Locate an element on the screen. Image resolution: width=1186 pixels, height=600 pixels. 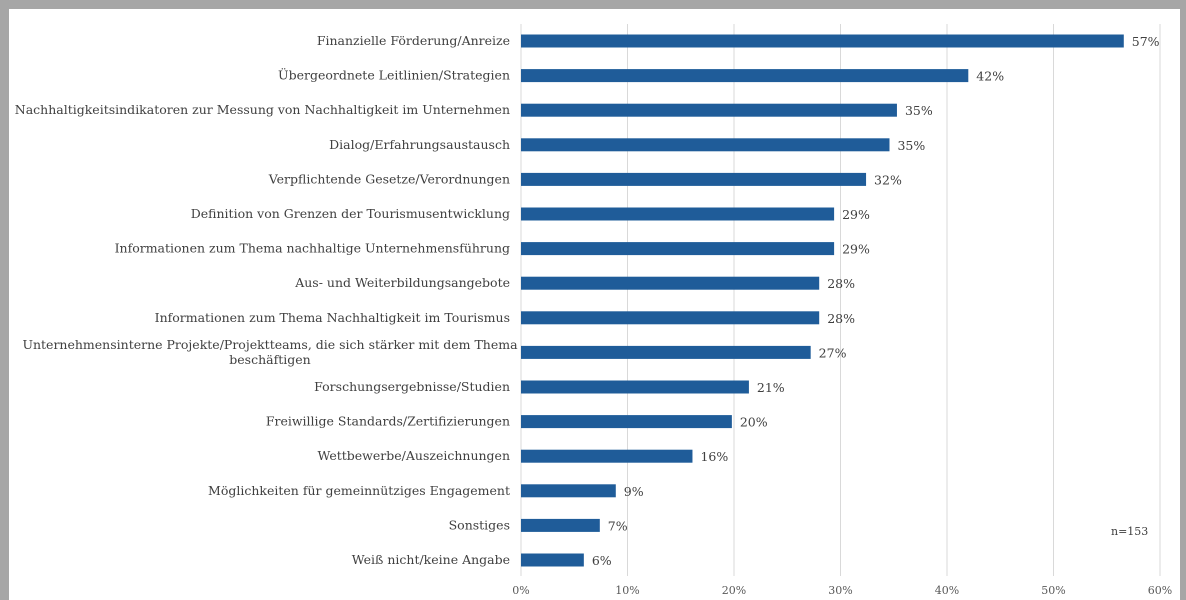
x-tick-label: 60% is located at coordinates (1160, 590).